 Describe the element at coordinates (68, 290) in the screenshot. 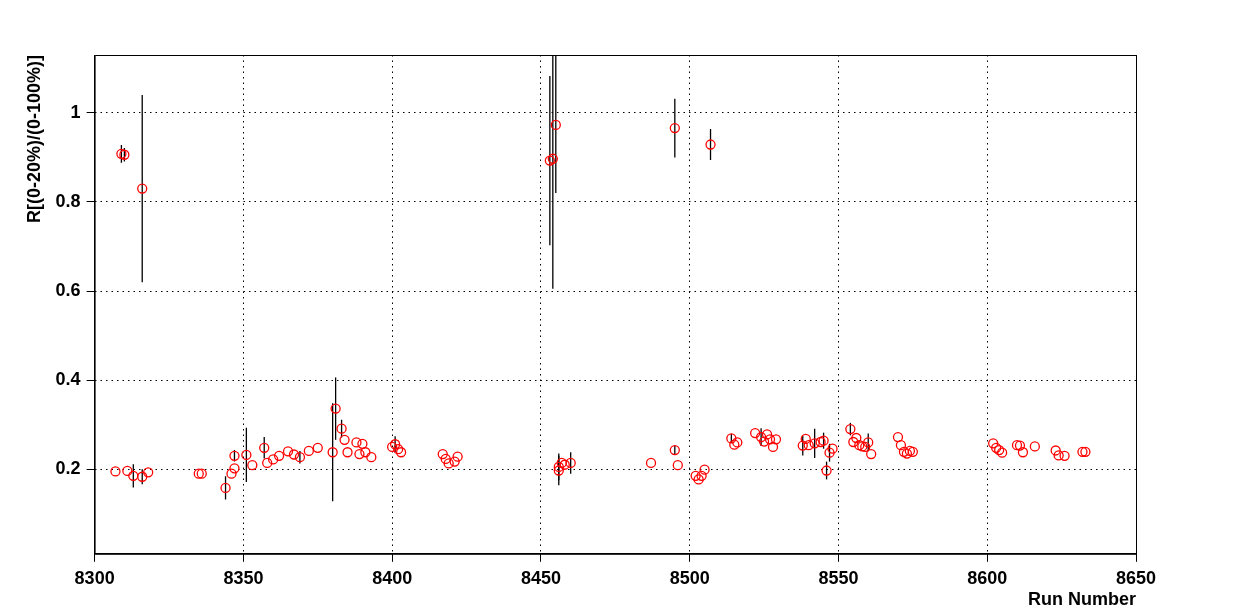

I see `y-tick-label: 0.6` at that location.